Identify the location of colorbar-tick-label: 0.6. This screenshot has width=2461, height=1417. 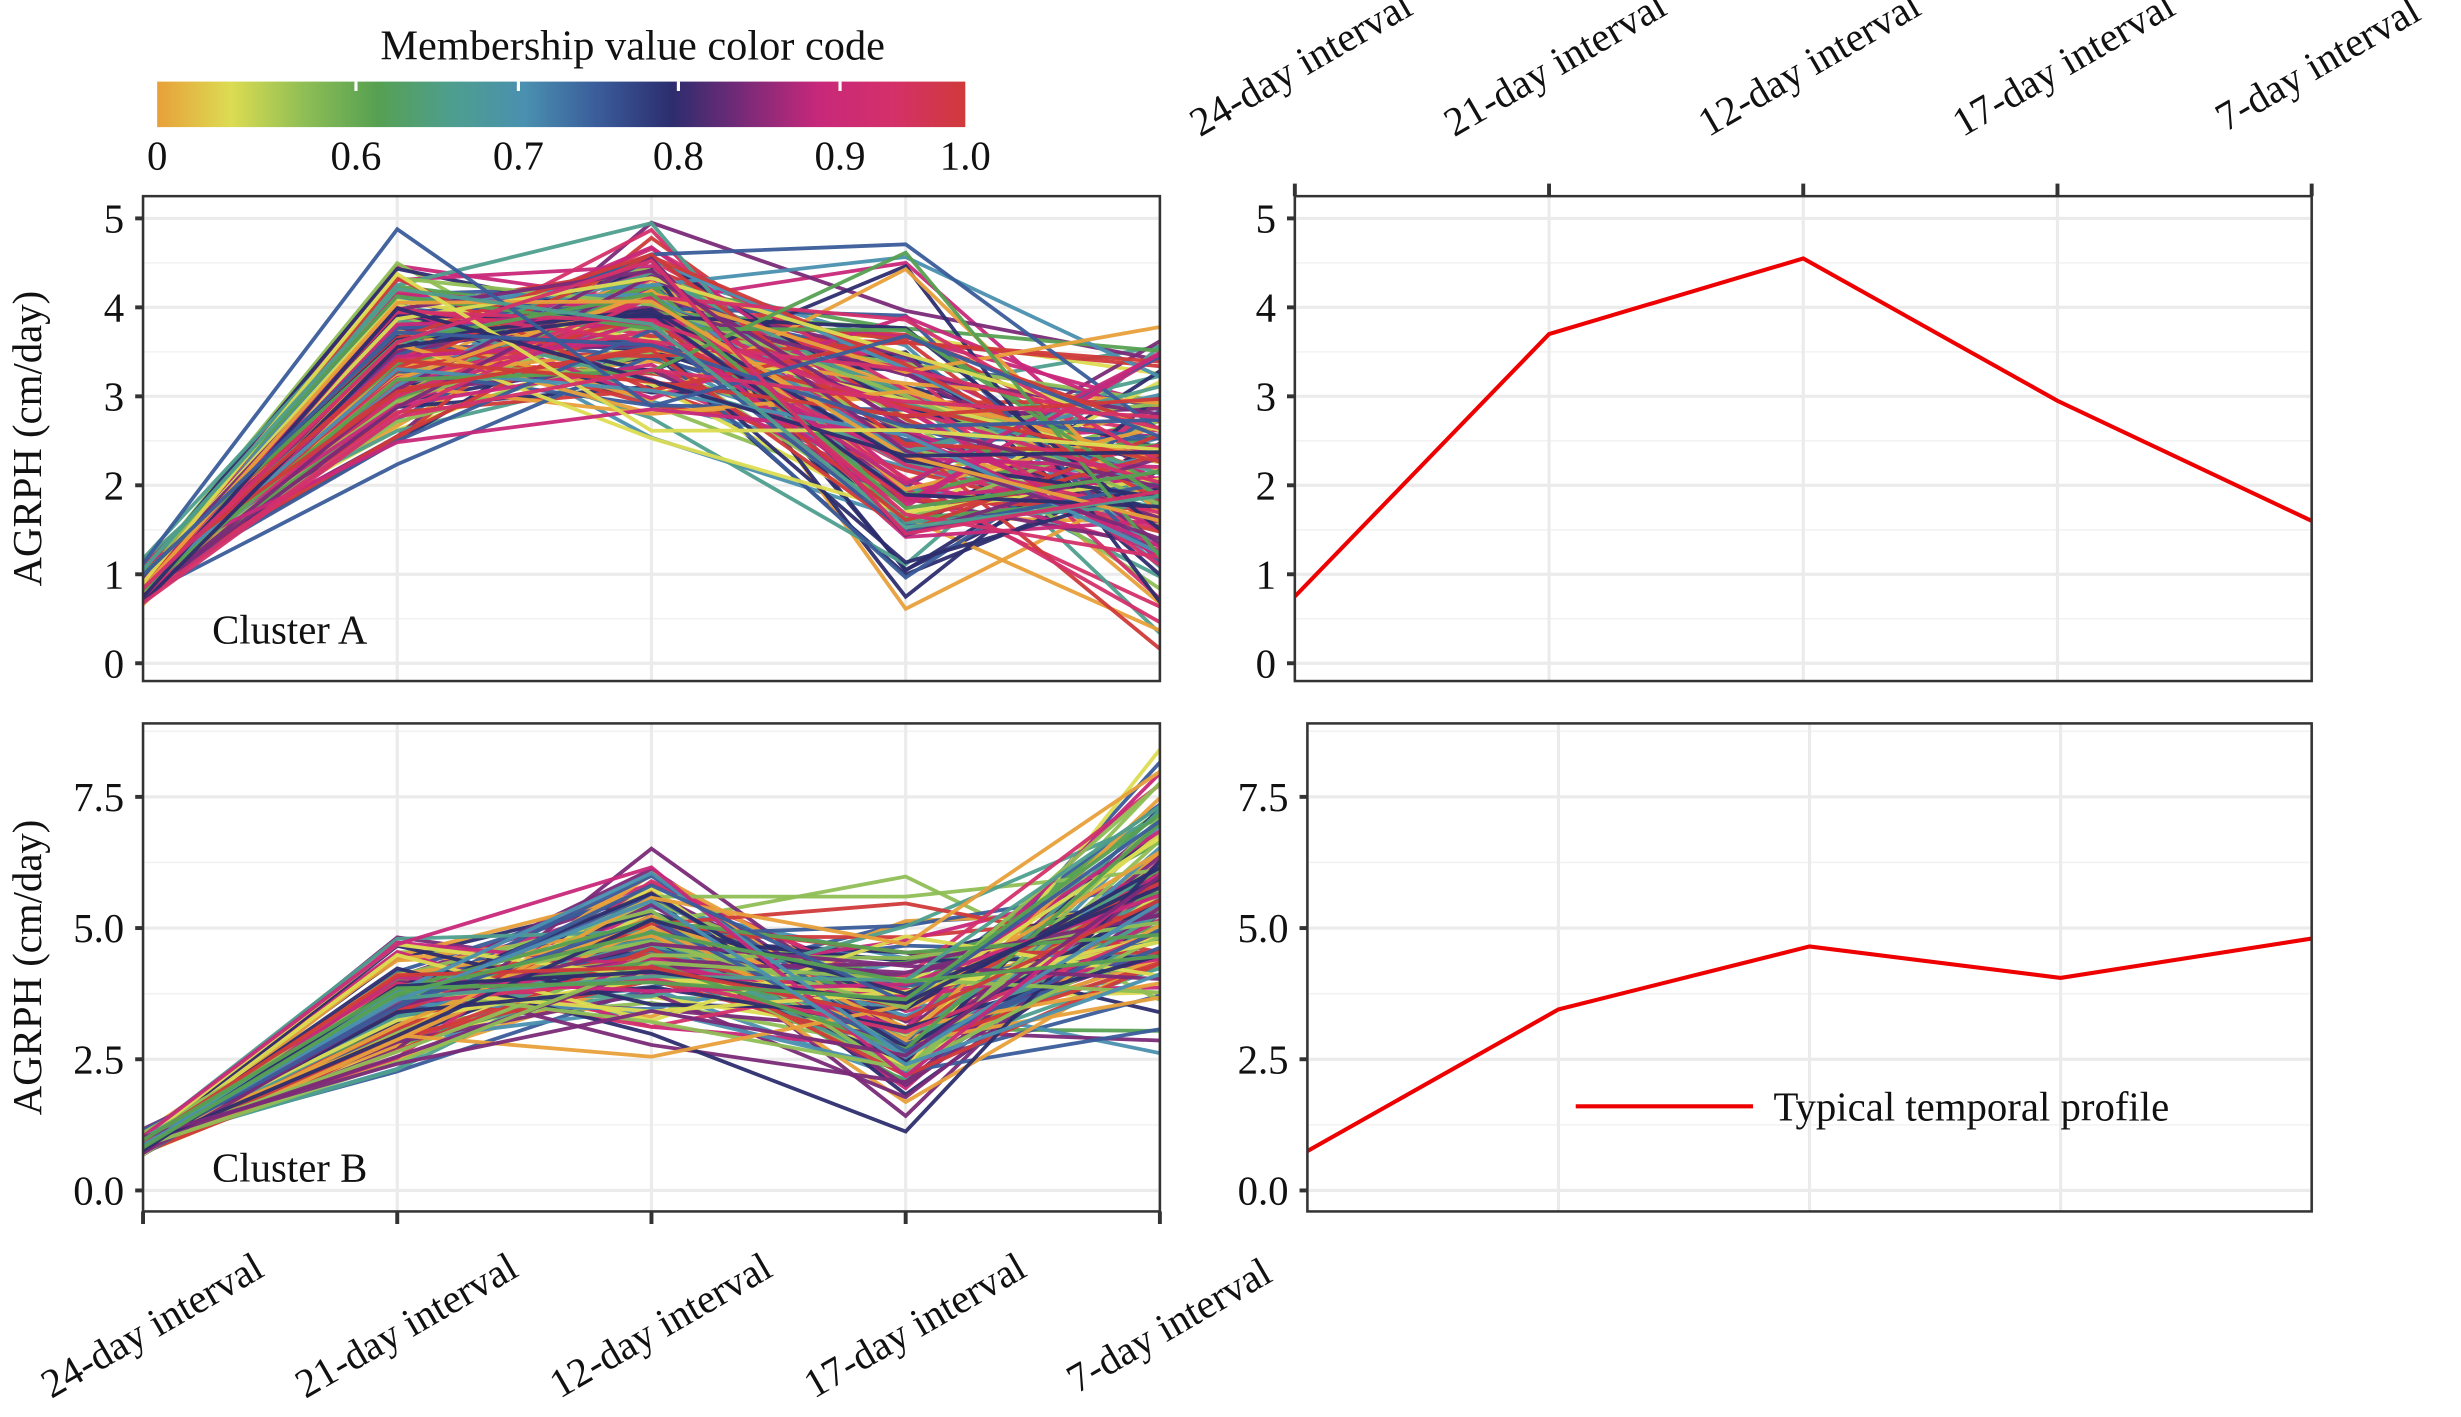
(355, 155).